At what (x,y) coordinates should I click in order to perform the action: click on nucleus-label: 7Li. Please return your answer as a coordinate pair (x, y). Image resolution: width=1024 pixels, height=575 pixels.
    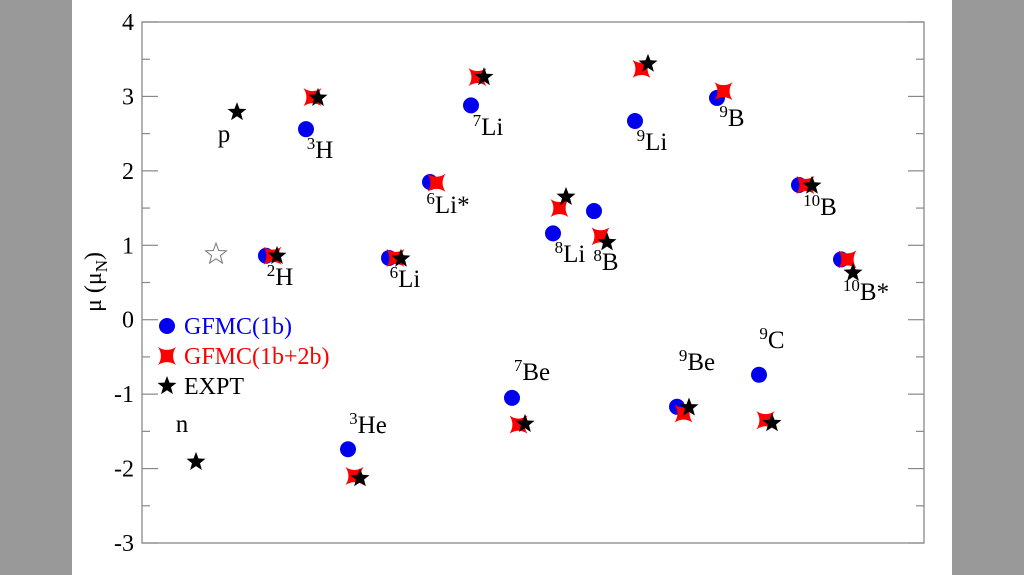
    Looking at the image, I should click on (488, 126).